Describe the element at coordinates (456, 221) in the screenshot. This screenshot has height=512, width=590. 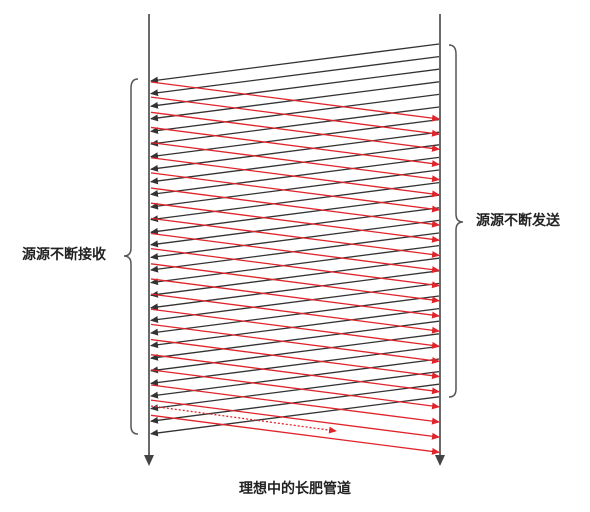
I see `right-brace` at that location.